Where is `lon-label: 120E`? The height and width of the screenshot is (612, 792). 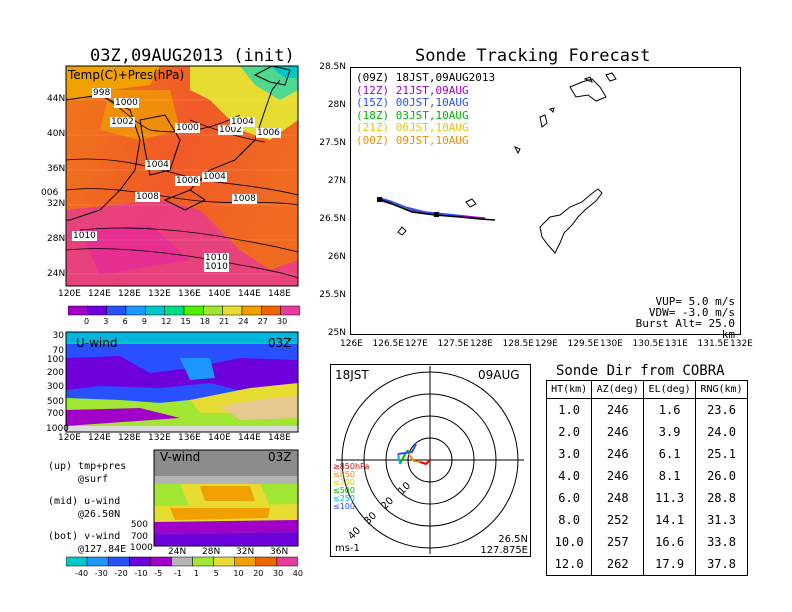
lon-label: 120E is located at coordinates (69, 438).